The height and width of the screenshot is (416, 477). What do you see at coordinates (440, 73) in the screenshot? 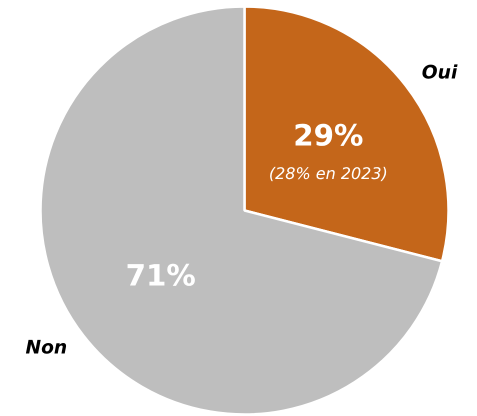
I see `slice-label: Oui` at bounding box center [440, 73].